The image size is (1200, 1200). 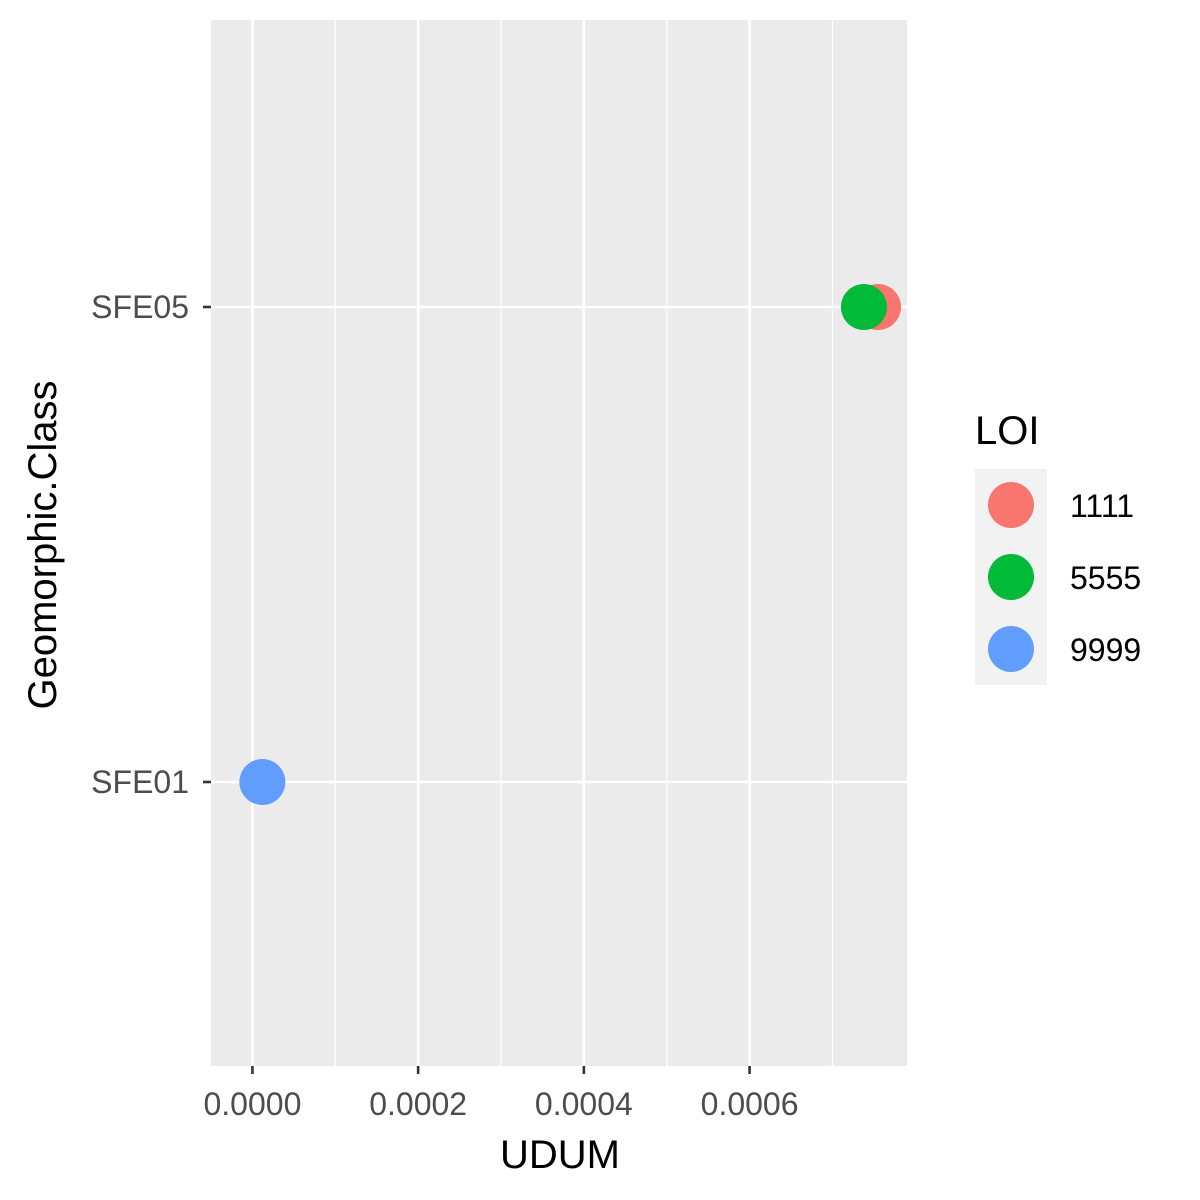 I want to click on x-axis-title: UDUM, so click(x=560, y=1155).